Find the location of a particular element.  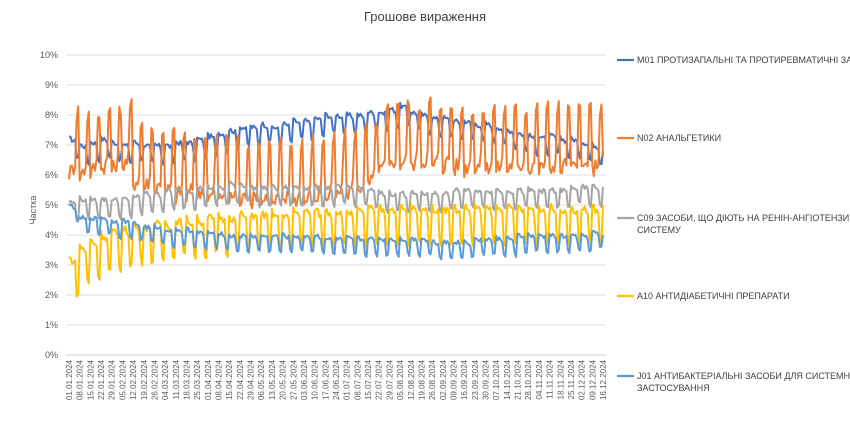

x-tick-label: 15.04.2024 is located at coordinates (229, 379).